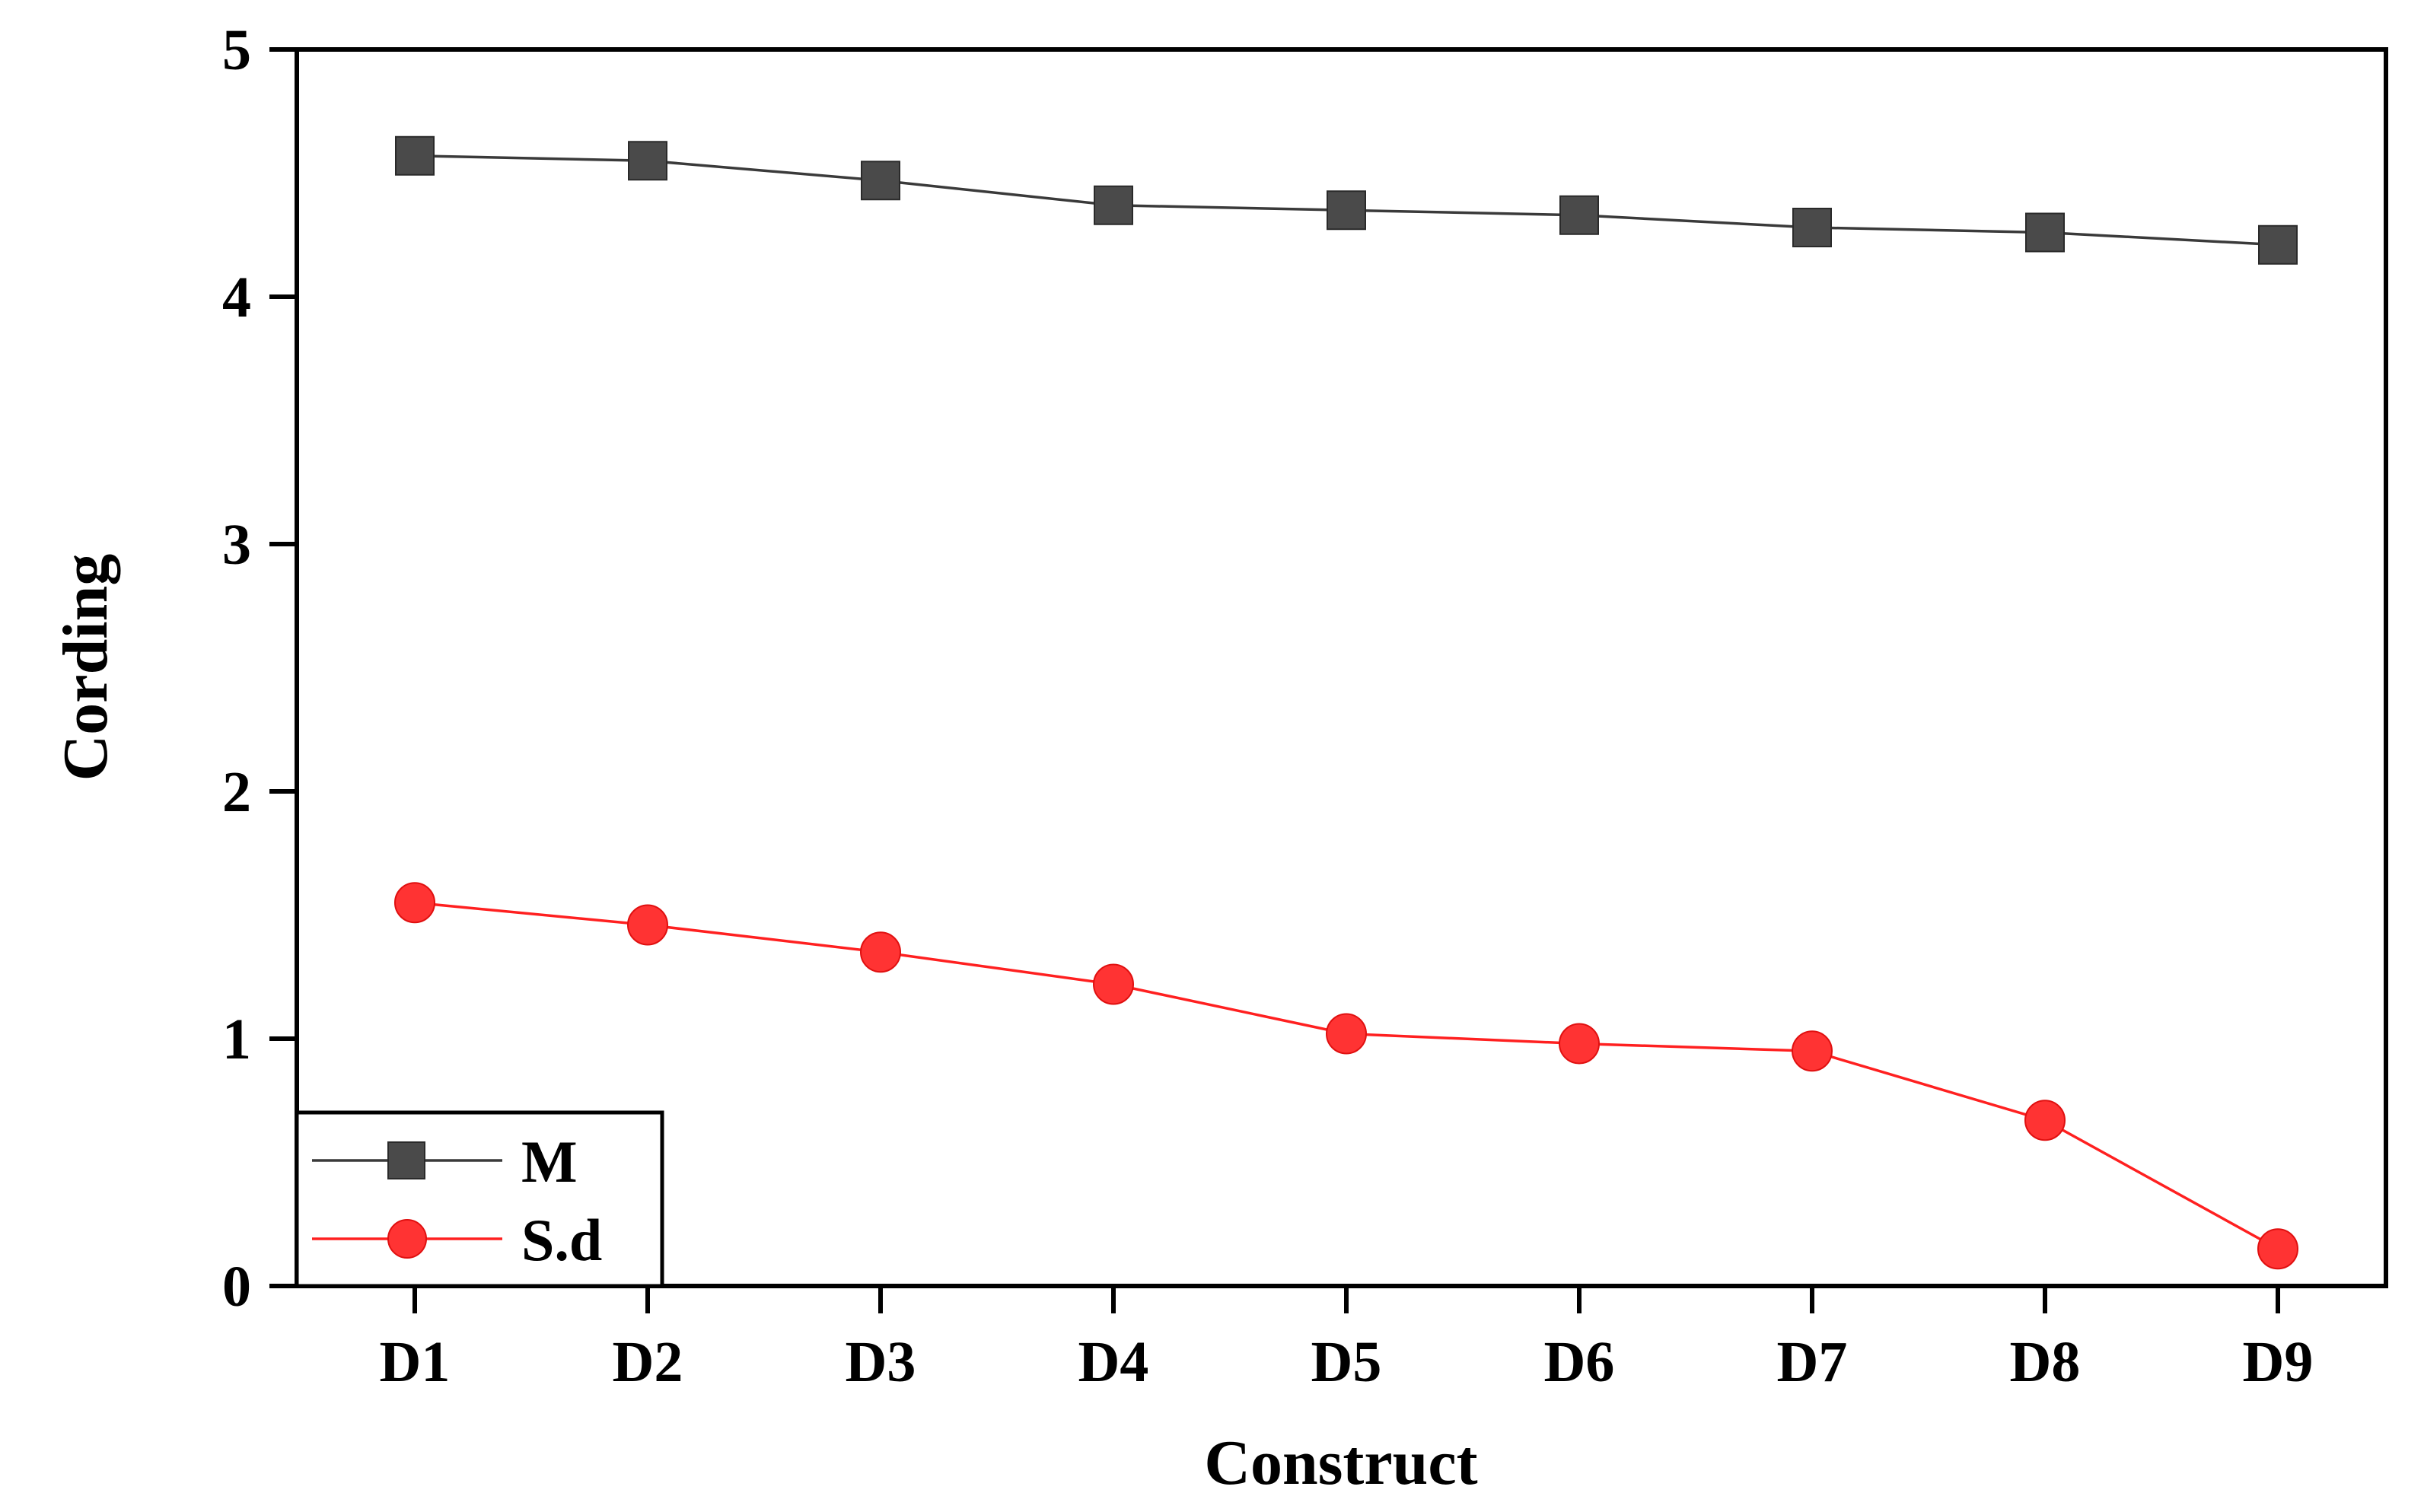 The height and width of the screenshot is (1512, 2424). Describe the element at coordinates (561, 1240) in the screenshot. I see `legend-label: S.d` at that location.